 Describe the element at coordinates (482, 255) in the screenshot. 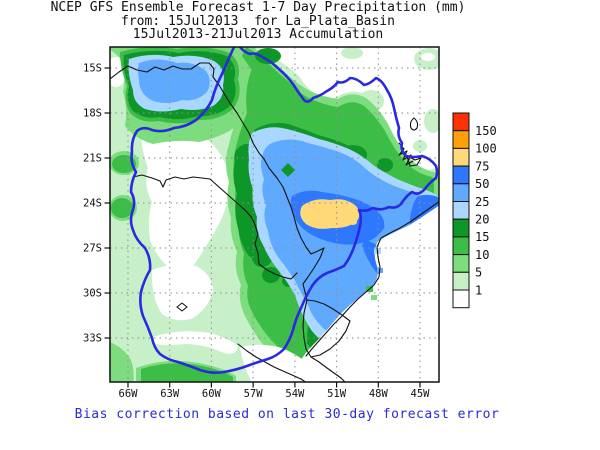

I see `legend-label: 10` at that location.